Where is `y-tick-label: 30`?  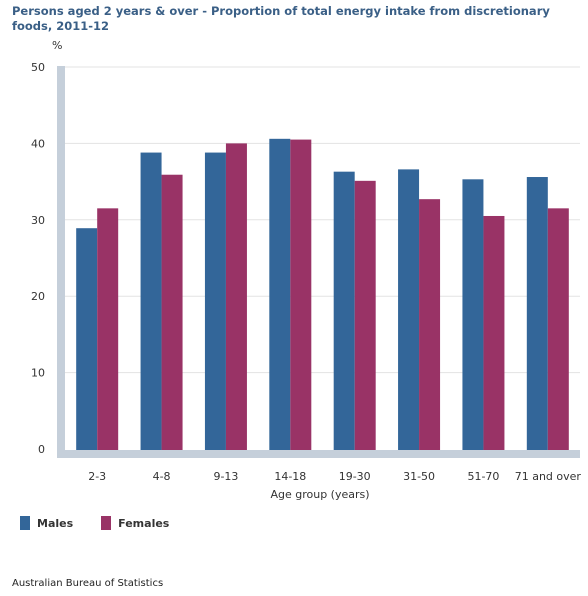 y-tick-label: 30 is located at coordinates (38, 220).